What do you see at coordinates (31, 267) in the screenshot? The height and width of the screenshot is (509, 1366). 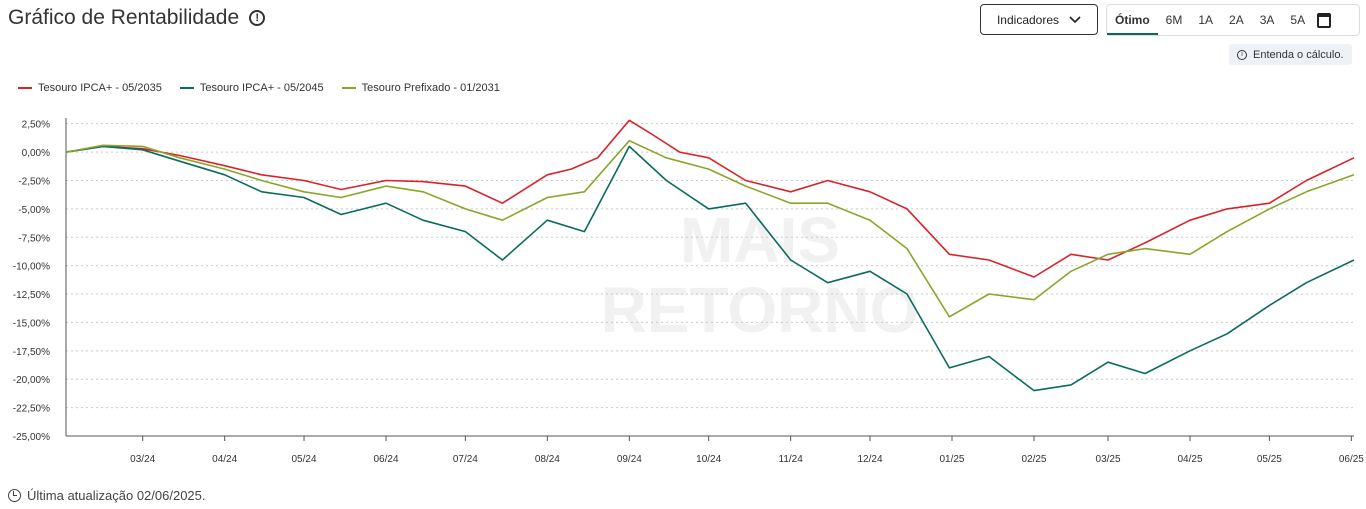 I see `y-tick-label: -10,00%` at bounding box center [31, 267].